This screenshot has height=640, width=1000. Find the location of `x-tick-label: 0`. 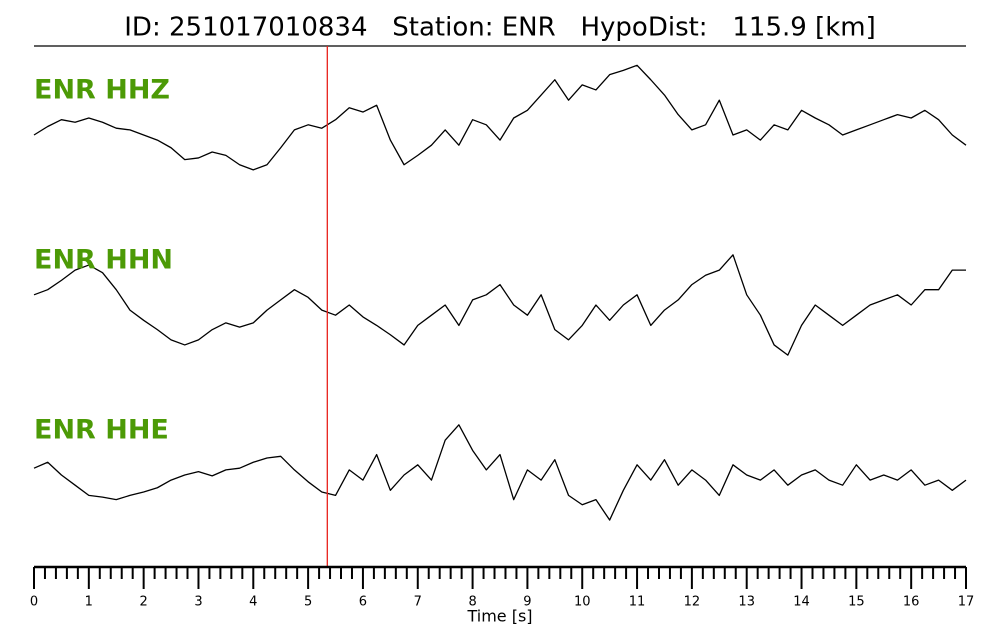

x-tick-label: 0 is located at coordinates (34, 602).